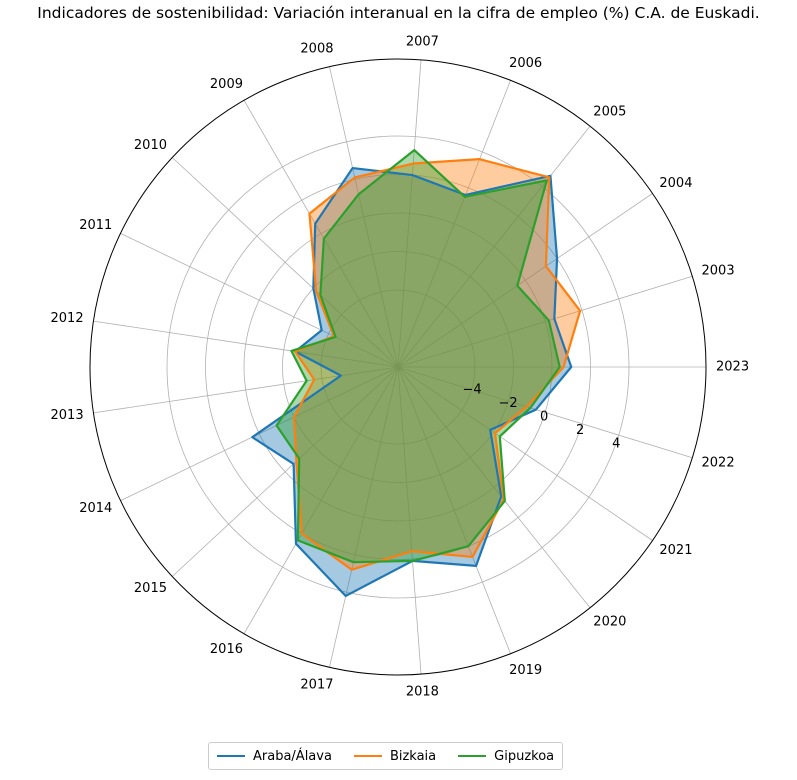  I want to click on category-label: 2006, so click(525, 63).